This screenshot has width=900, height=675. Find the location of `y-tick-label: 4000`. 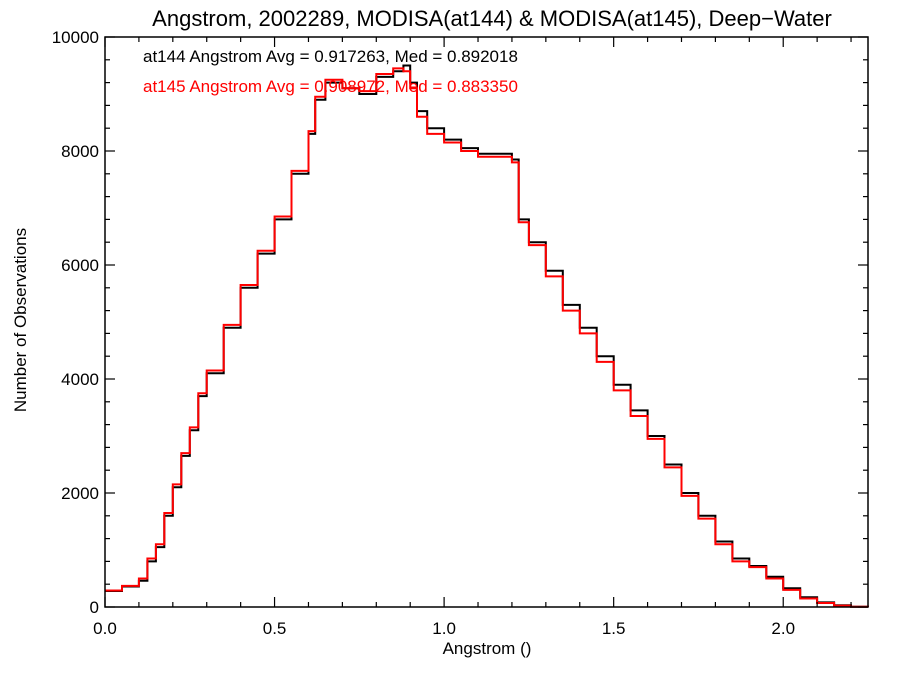

y-tick-label: 4000 is located at coordinates (80, 379).